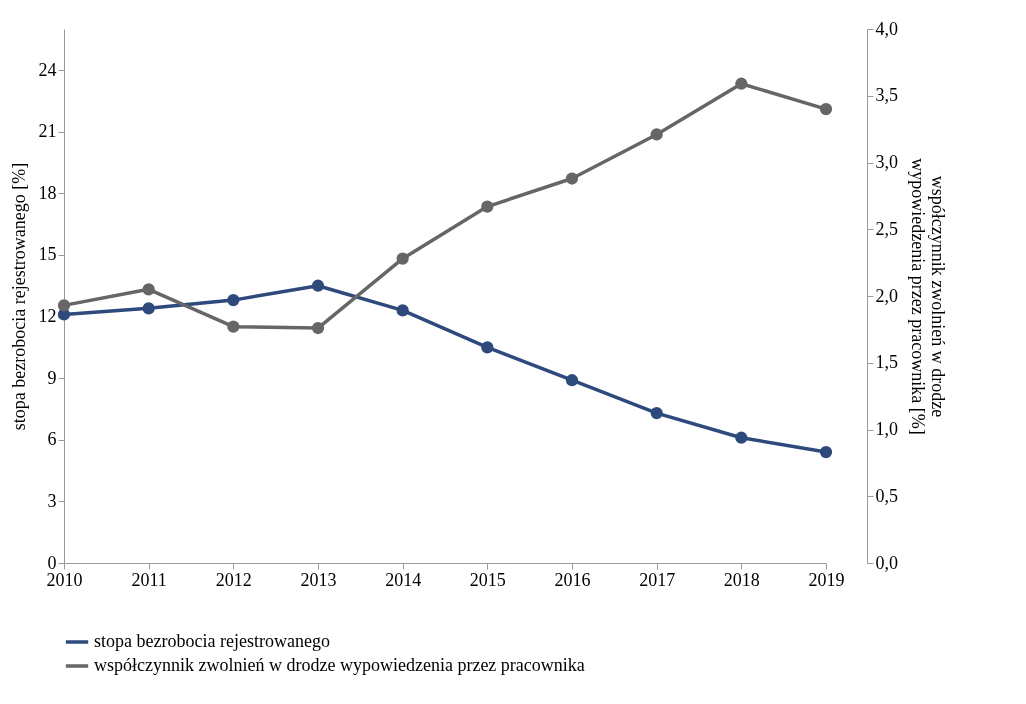 The height and width of the screenshot is (704, 1026). What do you see at coordinates (886, 362) in the screenshot?
I see `y2-tick-label: 1,5` at bounding box center [886, 362].